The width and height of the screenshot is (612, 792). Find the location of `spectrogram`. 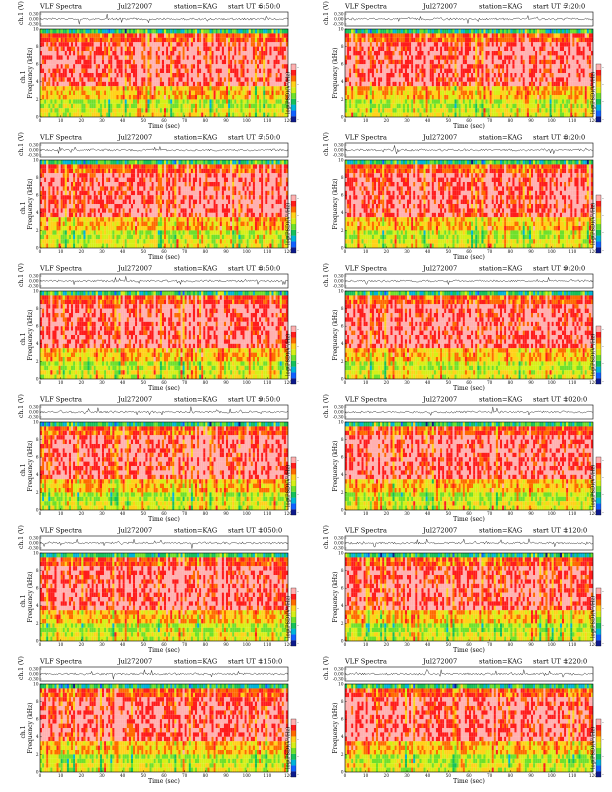

spectrogram is located at coordinates (164, 204).